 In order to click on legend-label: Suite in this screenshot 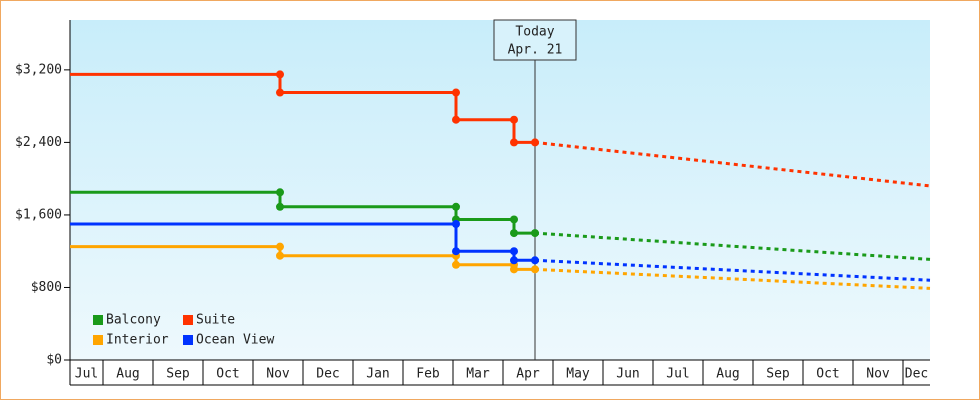, I will do `click(215, 320)`.